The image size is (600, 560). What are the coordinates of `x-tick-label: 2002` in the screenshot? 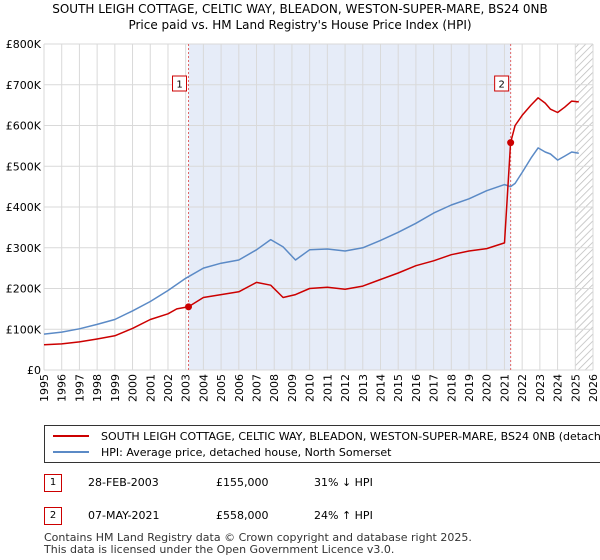 It's located at (168, 388).